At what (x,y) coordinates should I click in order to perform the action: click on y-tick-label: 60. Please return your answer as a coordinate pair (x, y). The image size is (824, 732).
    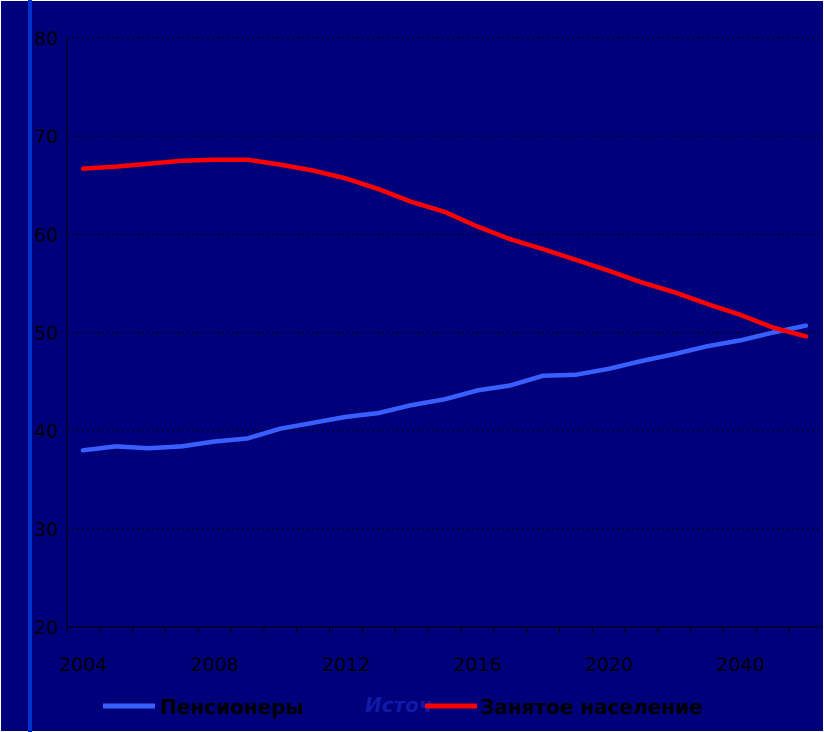
    Looking at the image, I should click on (46, 235).